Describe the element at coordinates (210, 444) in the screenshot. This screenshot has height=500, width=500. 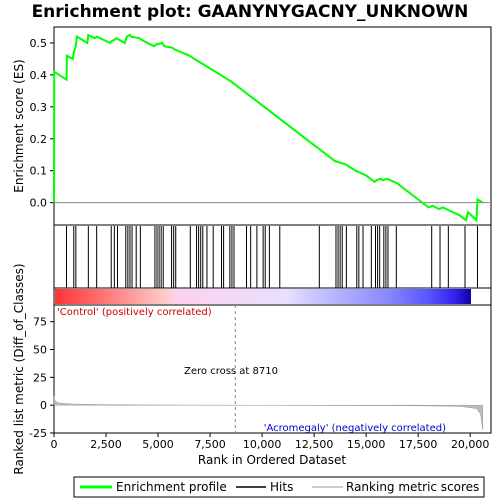
I see `xtick-label: 7,500` at that location.